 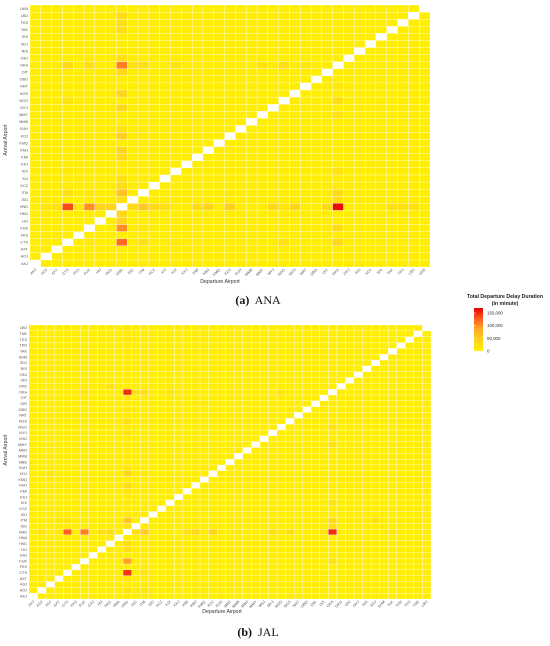 I want to click on y-tick-label: AXT, so click(x=24, y=579).